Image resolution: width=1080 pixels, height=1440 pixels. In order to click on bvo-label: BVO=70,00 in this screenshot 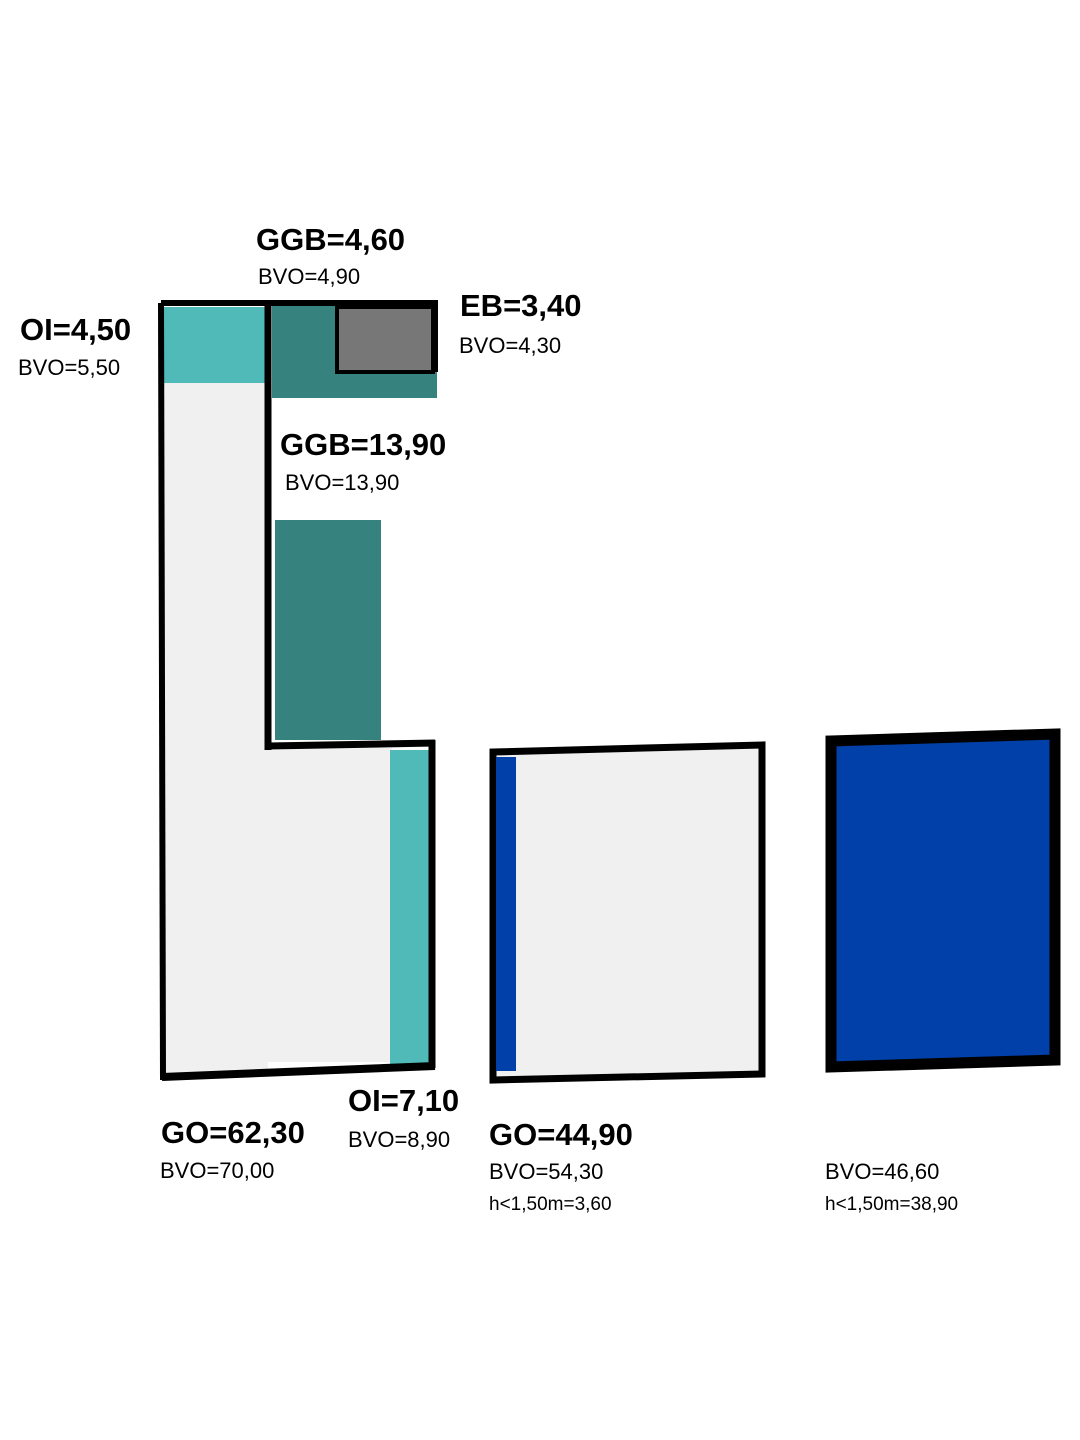, I will do `click(217, 1170)`.